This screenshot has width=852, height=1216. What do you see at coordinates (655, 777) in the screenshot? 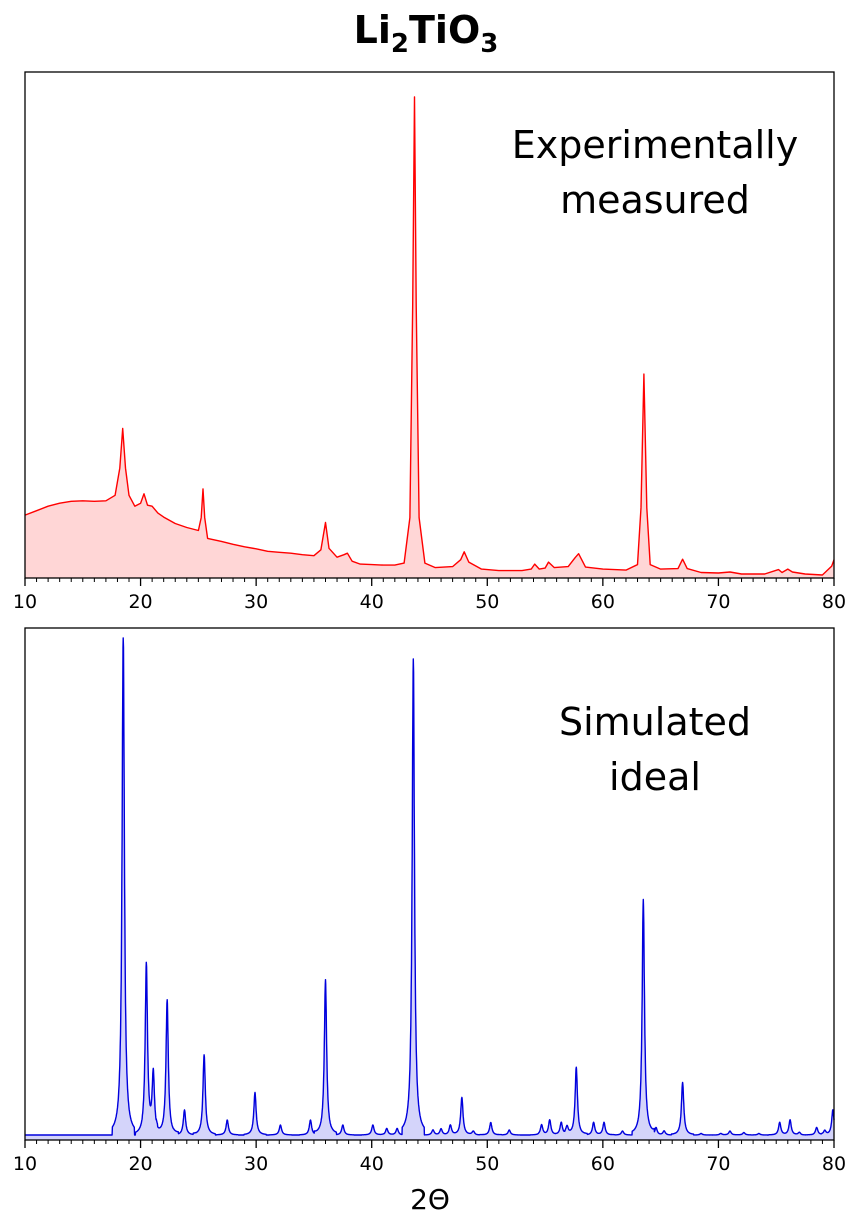
I see `panel-annotation-line: ideal` at bounding box center [655, 777].